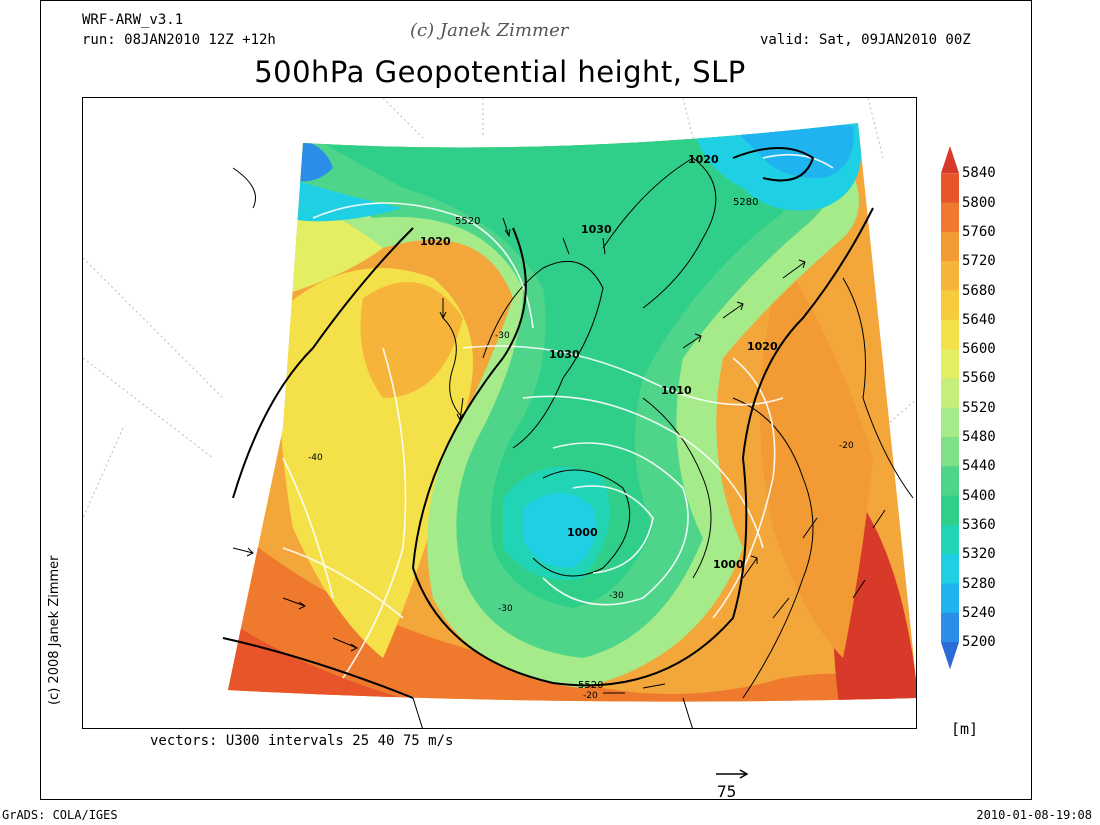  What do you see at coordinates (979, 466) in the screenshot?
I see `colorbar-tick-label: 5440` at bounding box center [979, 466].